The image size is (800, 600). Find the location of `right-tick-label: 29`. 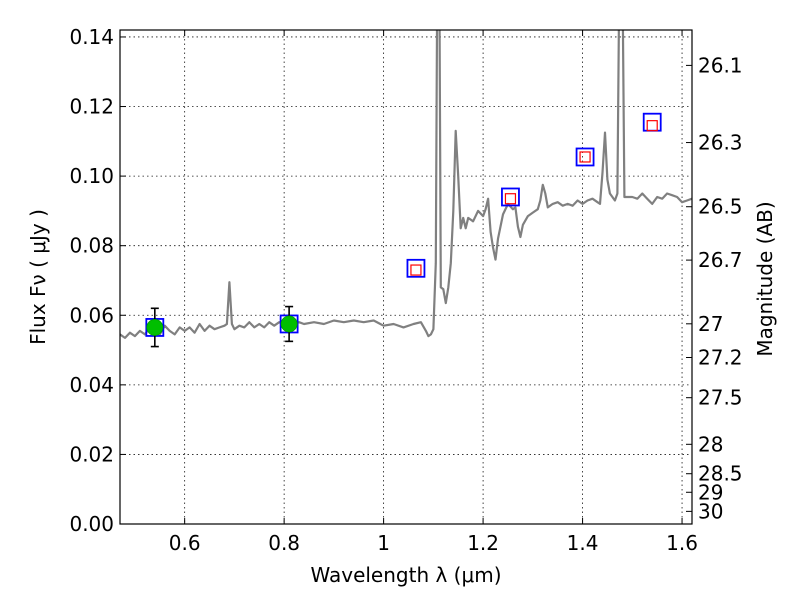

right-tick-label: 29 is located at coordinates (710, 492).